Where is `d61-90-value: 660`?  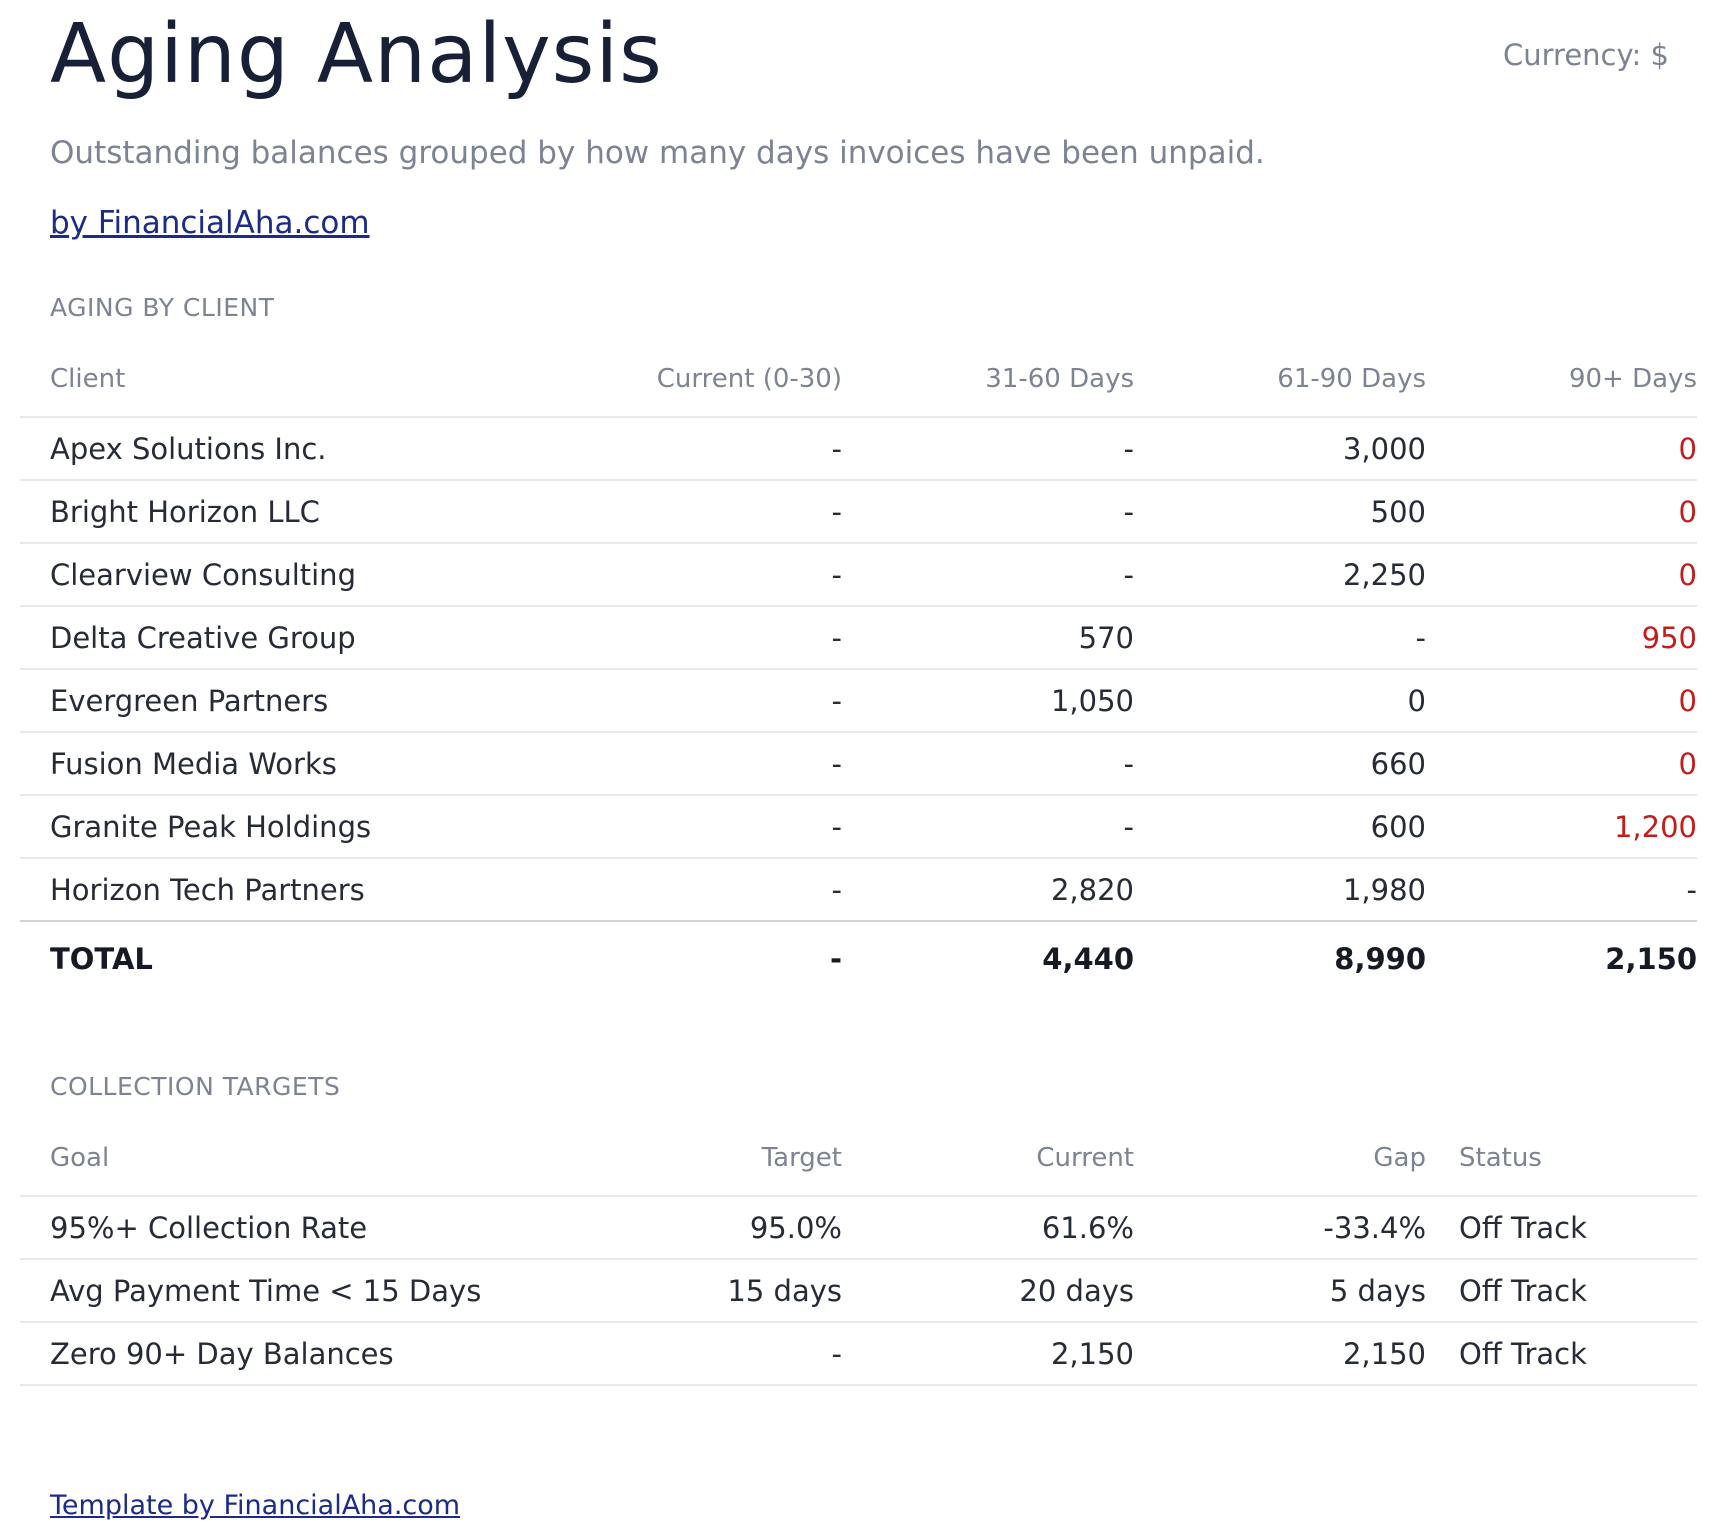
d61-90-value: 660 is located at coordinates (1398, 763).